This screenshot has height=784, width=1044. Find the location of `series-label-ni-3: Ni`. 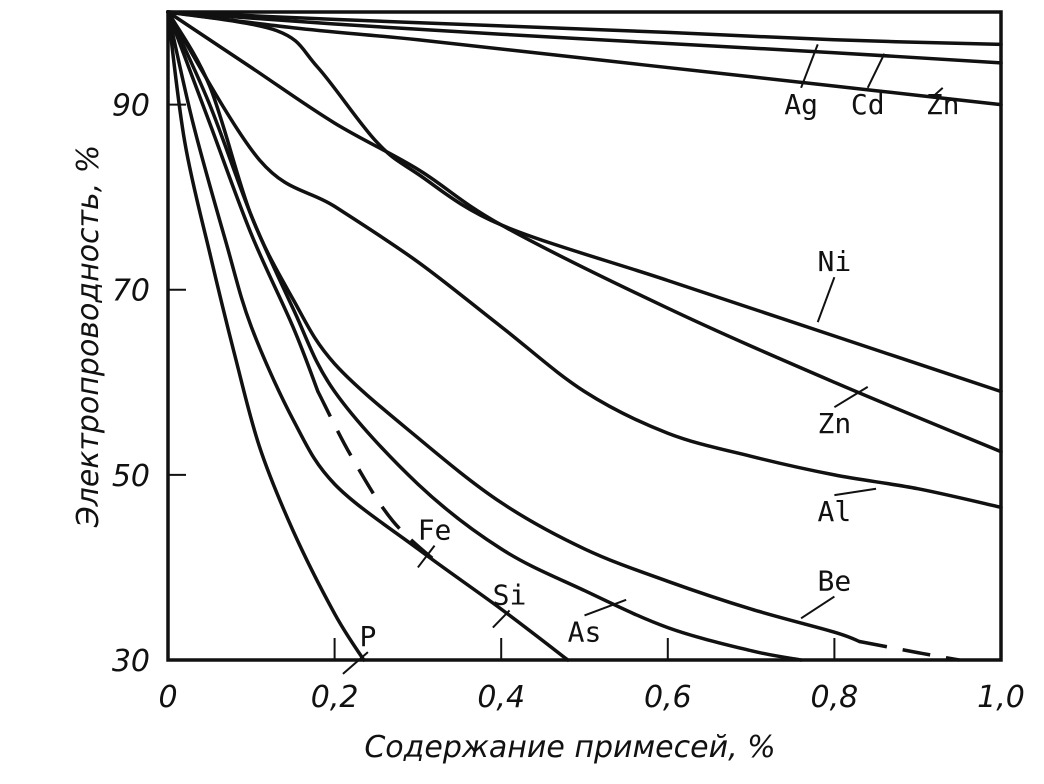

series-label-ni-3: Ni is located at coordinates (835, 261).